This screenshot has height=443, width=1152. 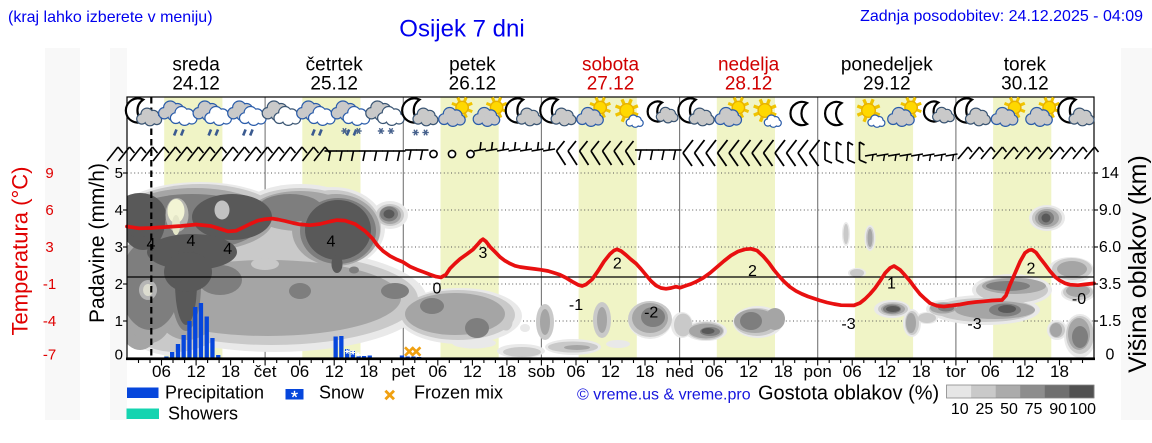 I want to click on svg-text: sobota, so click(x=610, y=65).